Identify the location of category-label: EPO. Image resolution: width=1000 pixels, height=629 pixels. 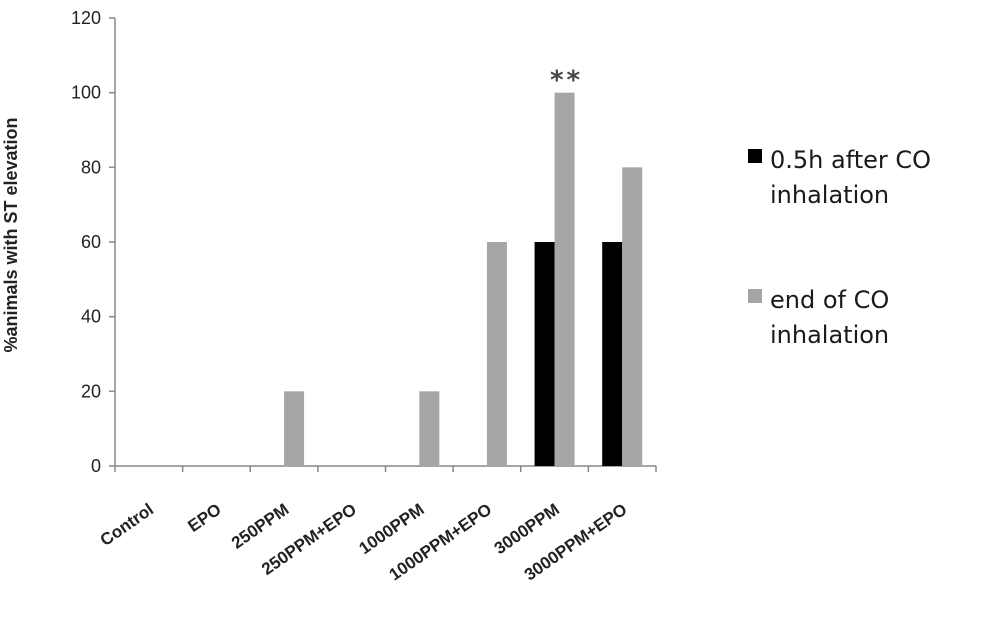
(204, 518).